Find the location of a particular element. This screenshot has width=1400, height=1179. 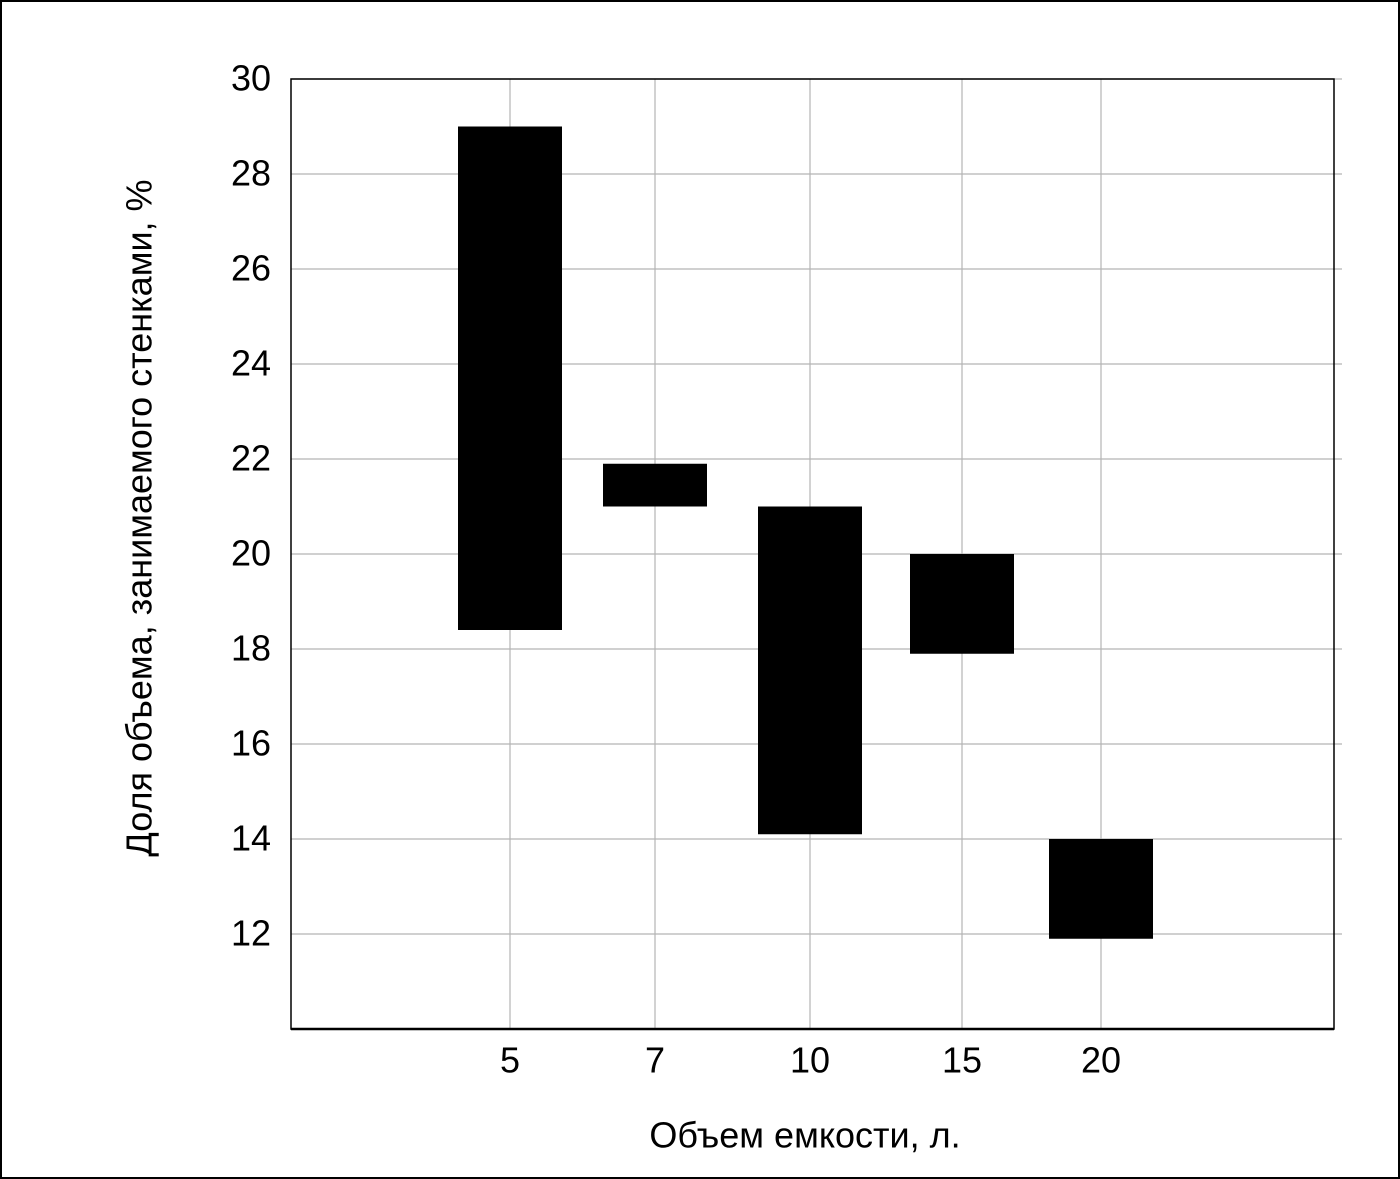

x-tick-label: 20 is located at coordinates (1101, 1060).